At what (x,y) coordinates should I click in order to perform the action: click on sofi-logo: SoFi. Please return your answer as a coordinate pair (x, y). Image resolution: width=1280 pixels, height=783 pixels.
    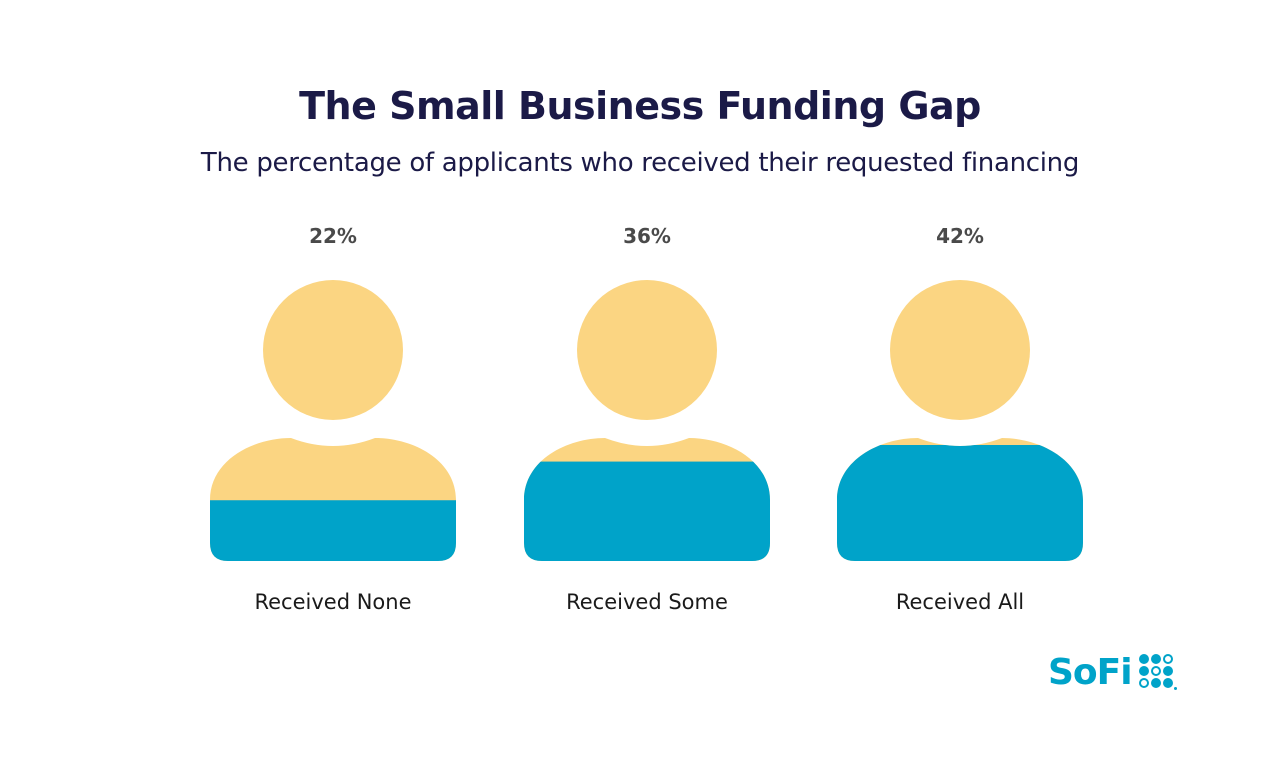
    Looking at the image, I should click on (1113, 672).